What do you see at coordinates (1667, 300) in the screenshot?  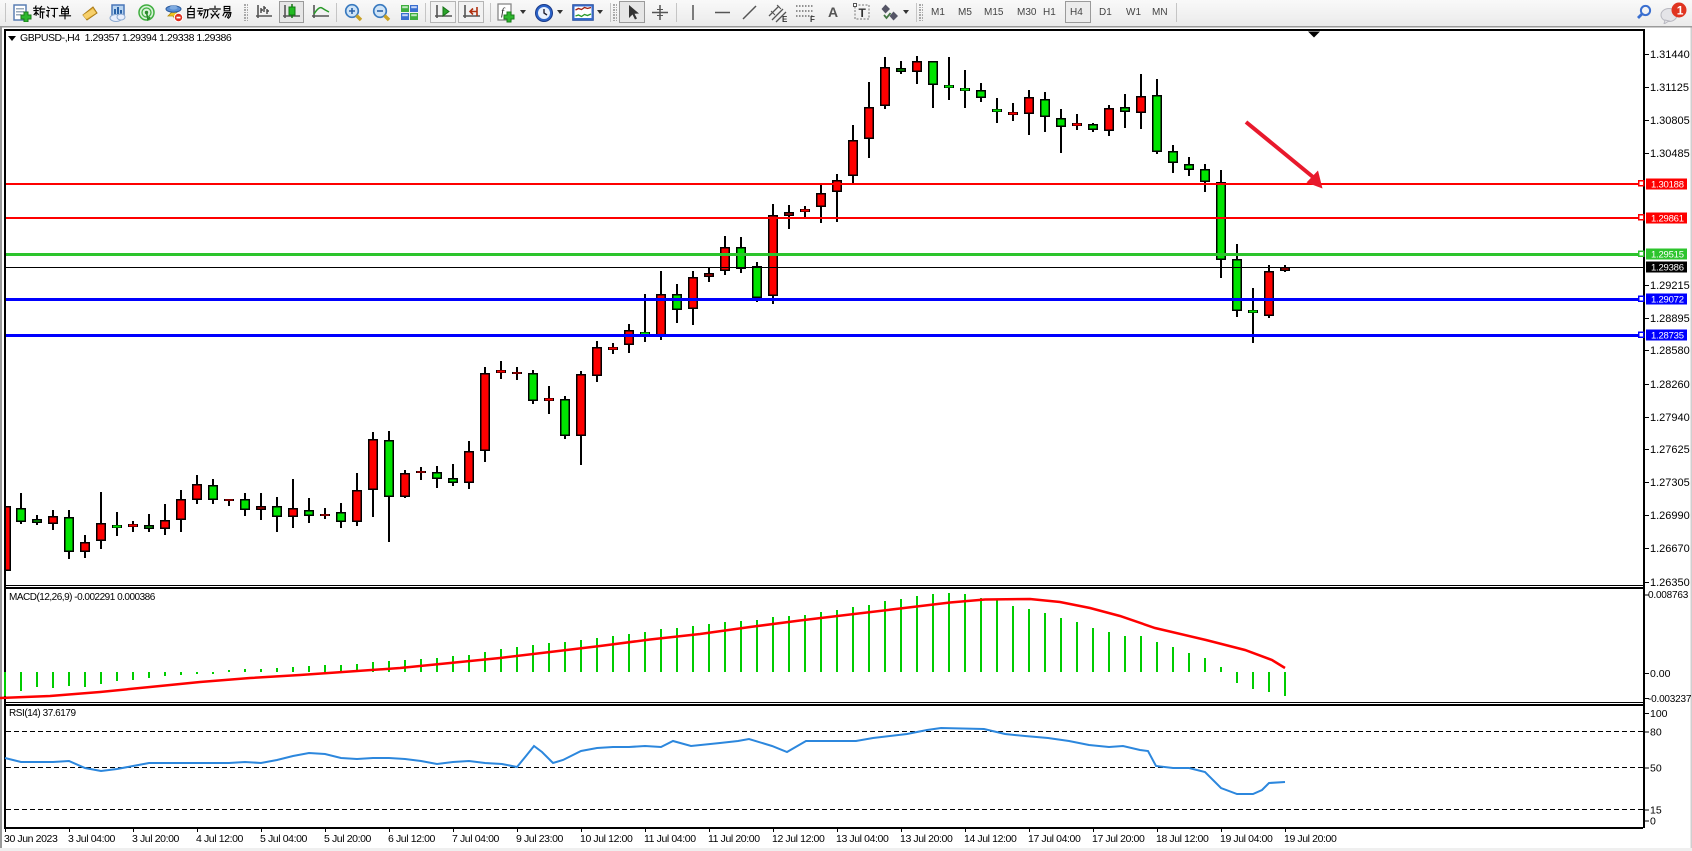 I see `svg-text: 1.29072` at bounding box center [1667, 300].